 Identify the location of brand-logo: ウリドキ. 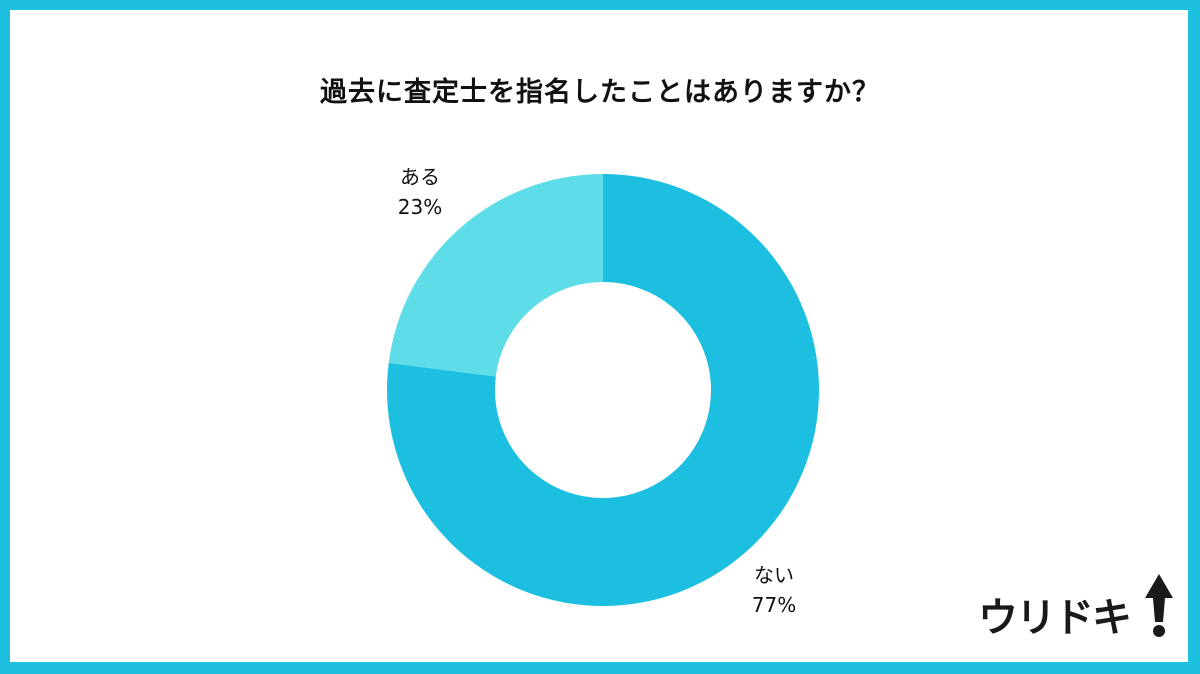
(1055, 618).